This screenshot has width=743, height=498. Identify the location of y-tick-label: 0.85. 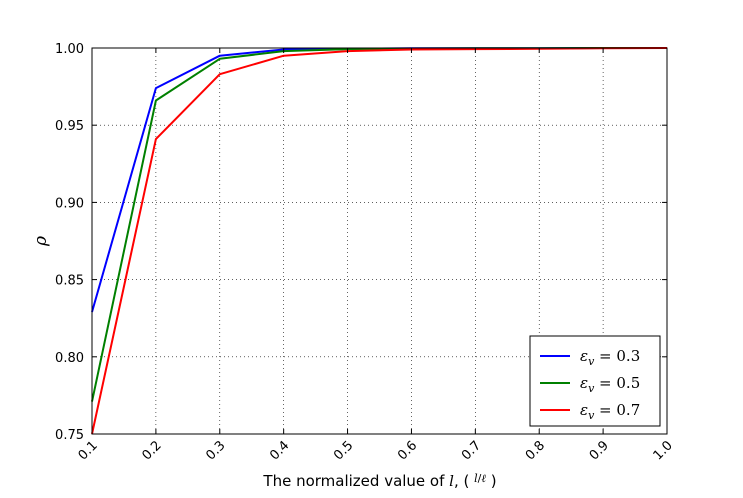
(69, 281).